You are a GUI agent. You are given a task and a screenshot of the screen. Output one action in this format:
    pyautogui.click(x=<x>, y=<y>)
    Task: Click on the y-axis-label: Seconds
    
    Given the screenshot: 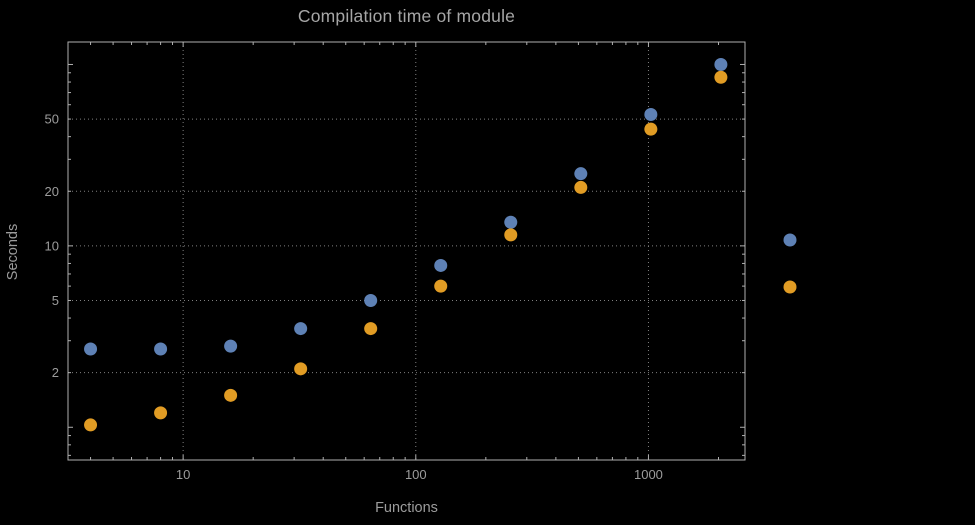 What is the action you would take?
    pyautogui.click(x=13, y=252)
    